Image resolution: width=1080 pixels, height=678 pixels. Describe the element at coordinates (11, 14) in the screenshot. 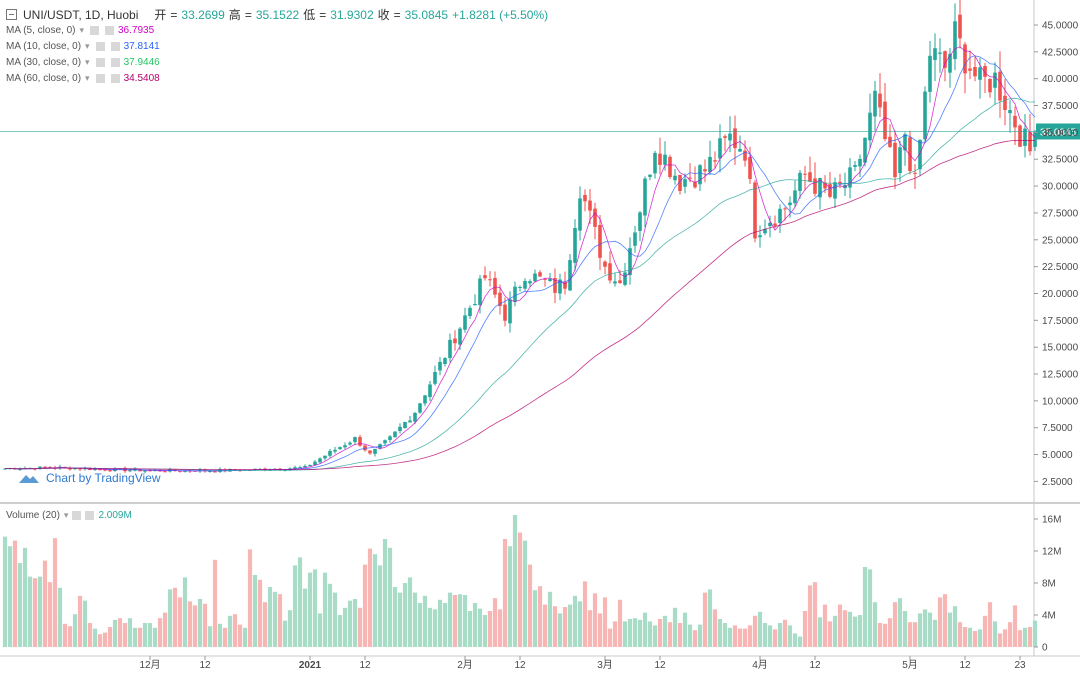

I see `collapse-icon` at that location.